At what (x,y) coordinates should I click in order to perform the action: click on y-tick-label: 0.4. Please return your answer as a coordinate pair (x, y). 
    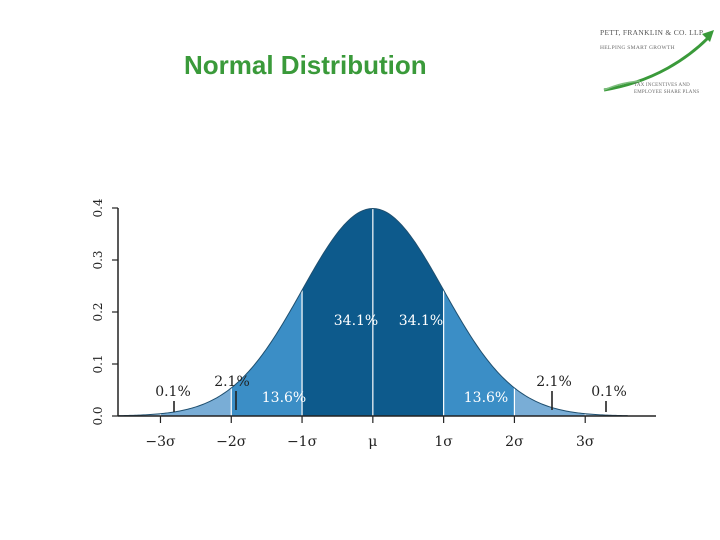
    Looking at the image, I should click on (98, 207).